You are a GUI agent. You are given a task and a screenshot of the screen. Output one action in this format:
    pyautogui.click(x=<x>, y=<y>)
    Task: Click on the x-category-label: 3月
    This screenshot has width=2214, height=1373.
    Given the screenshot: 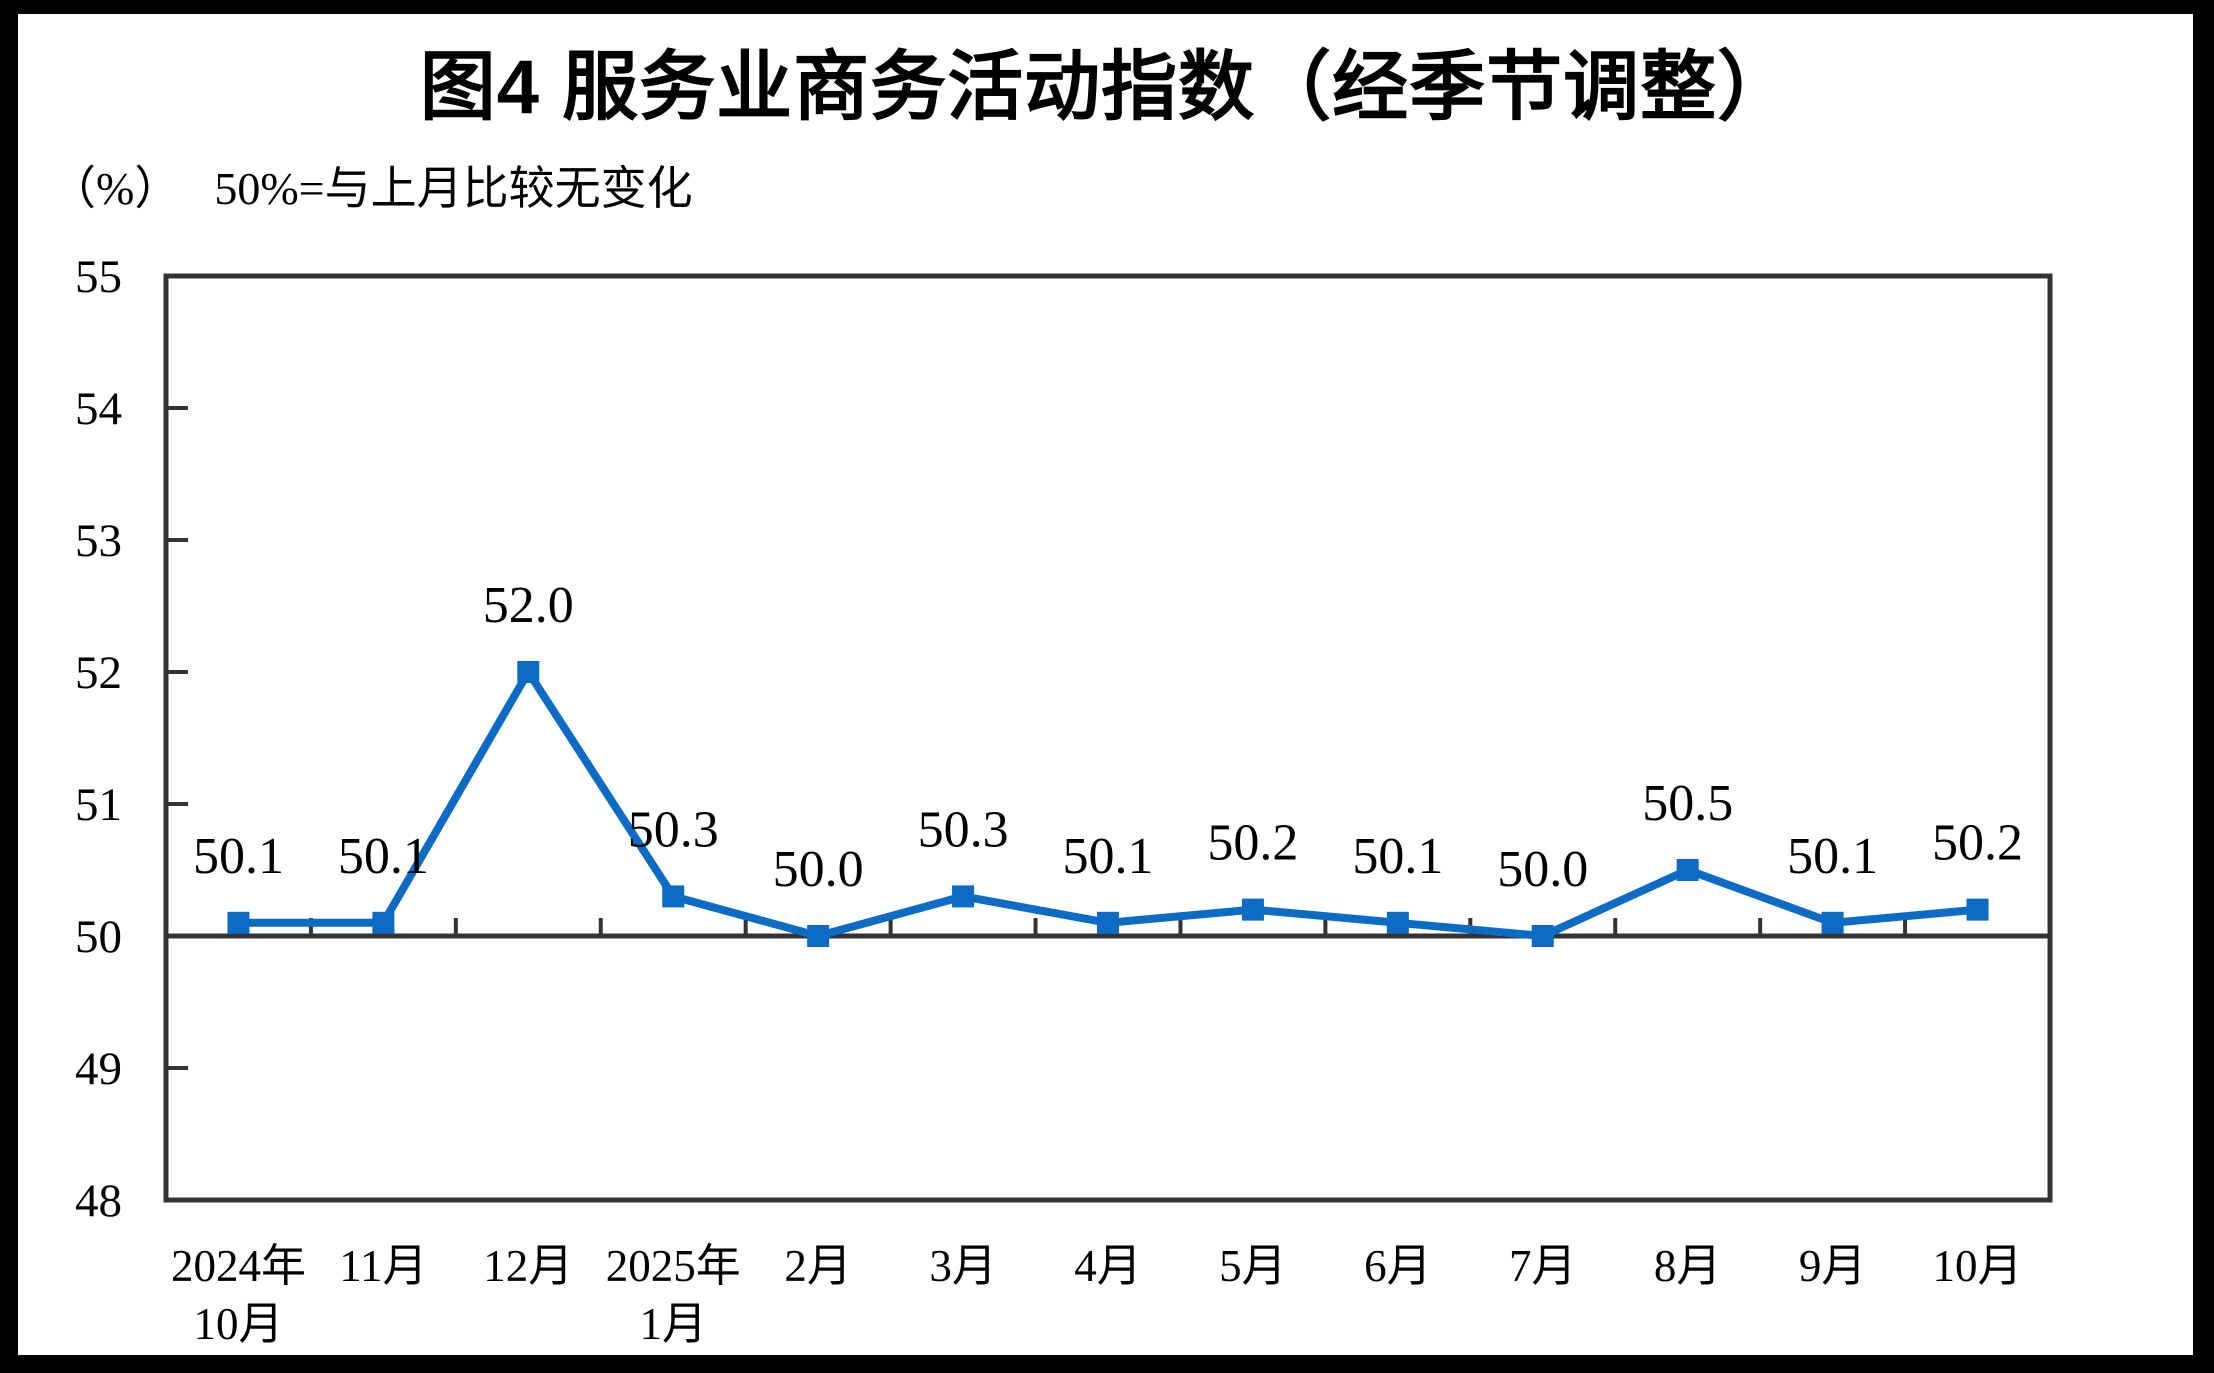 What is the action you would take?
    pyautogui.click(x=963, y=1266)
    